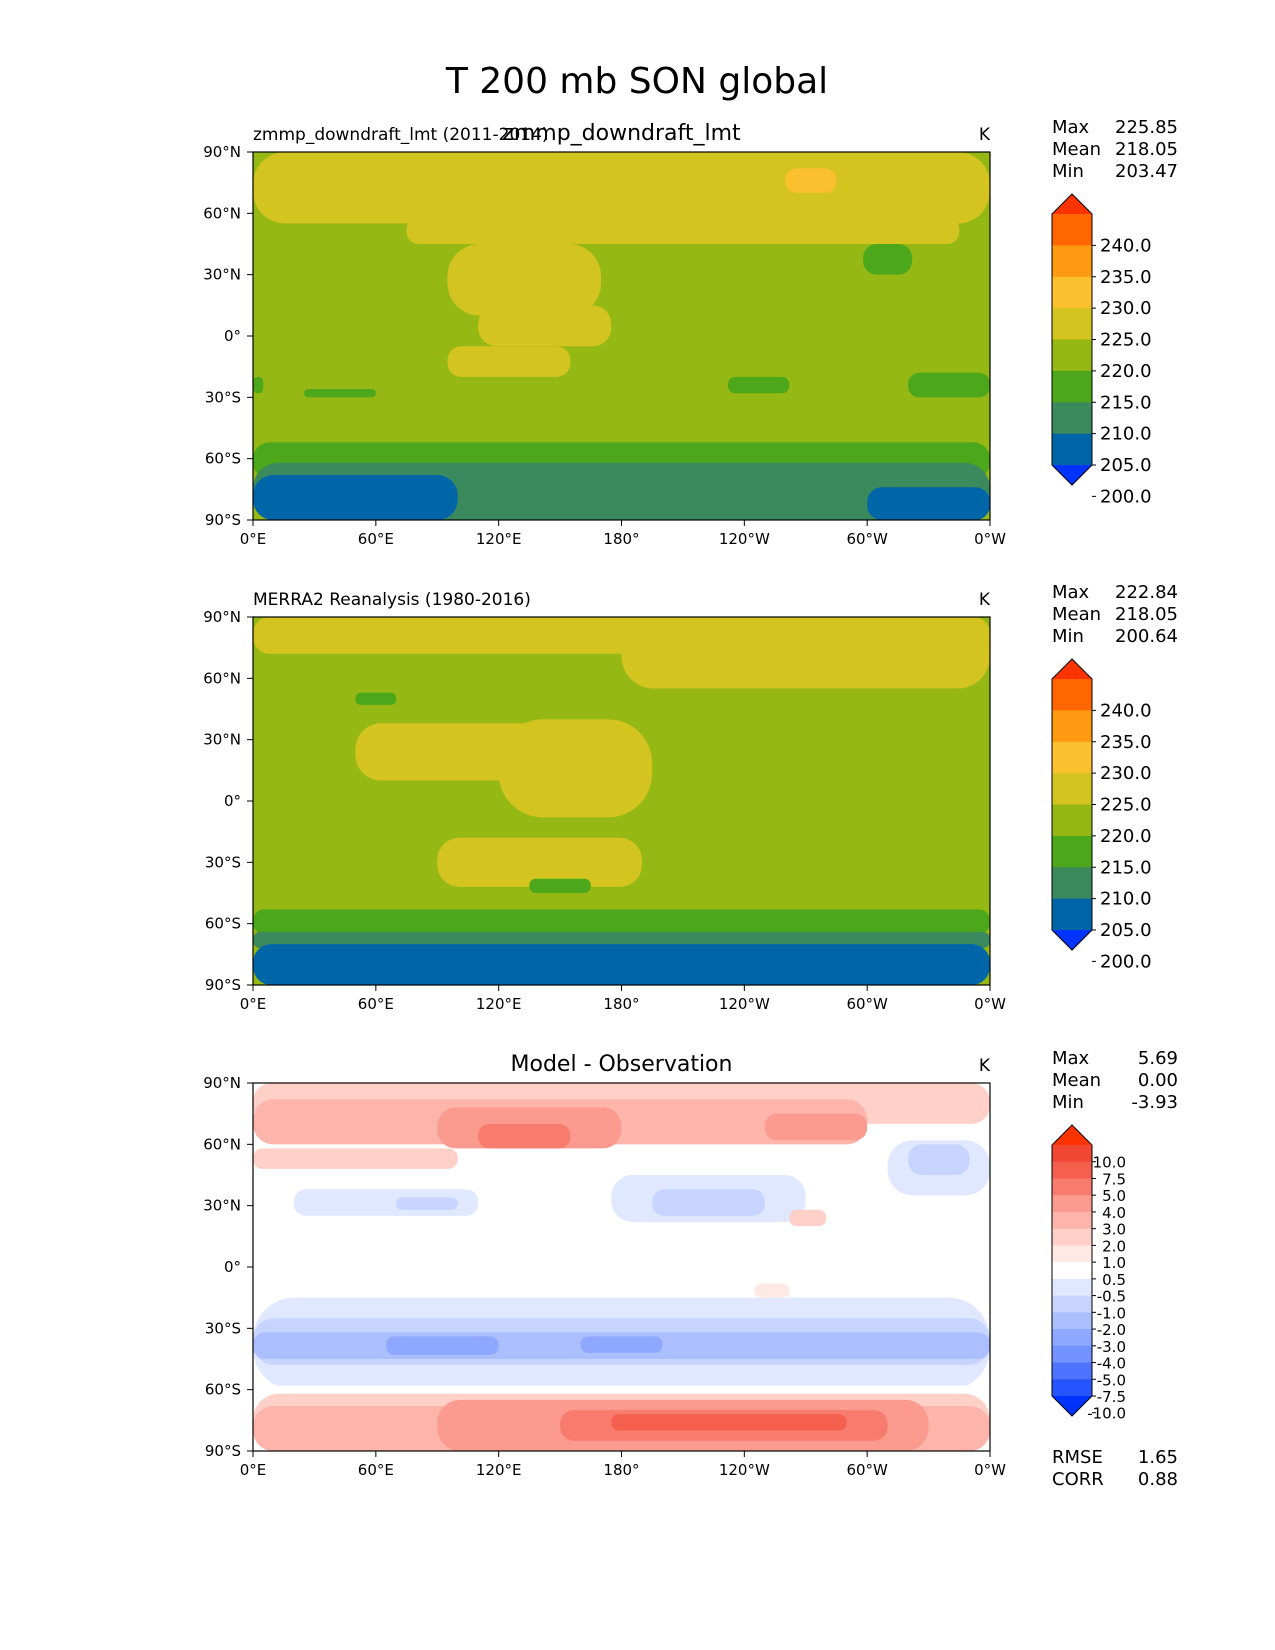  Describe the element at coordinates (1068, 171) in the screenshot. I see `stat-label: Min` at that location.